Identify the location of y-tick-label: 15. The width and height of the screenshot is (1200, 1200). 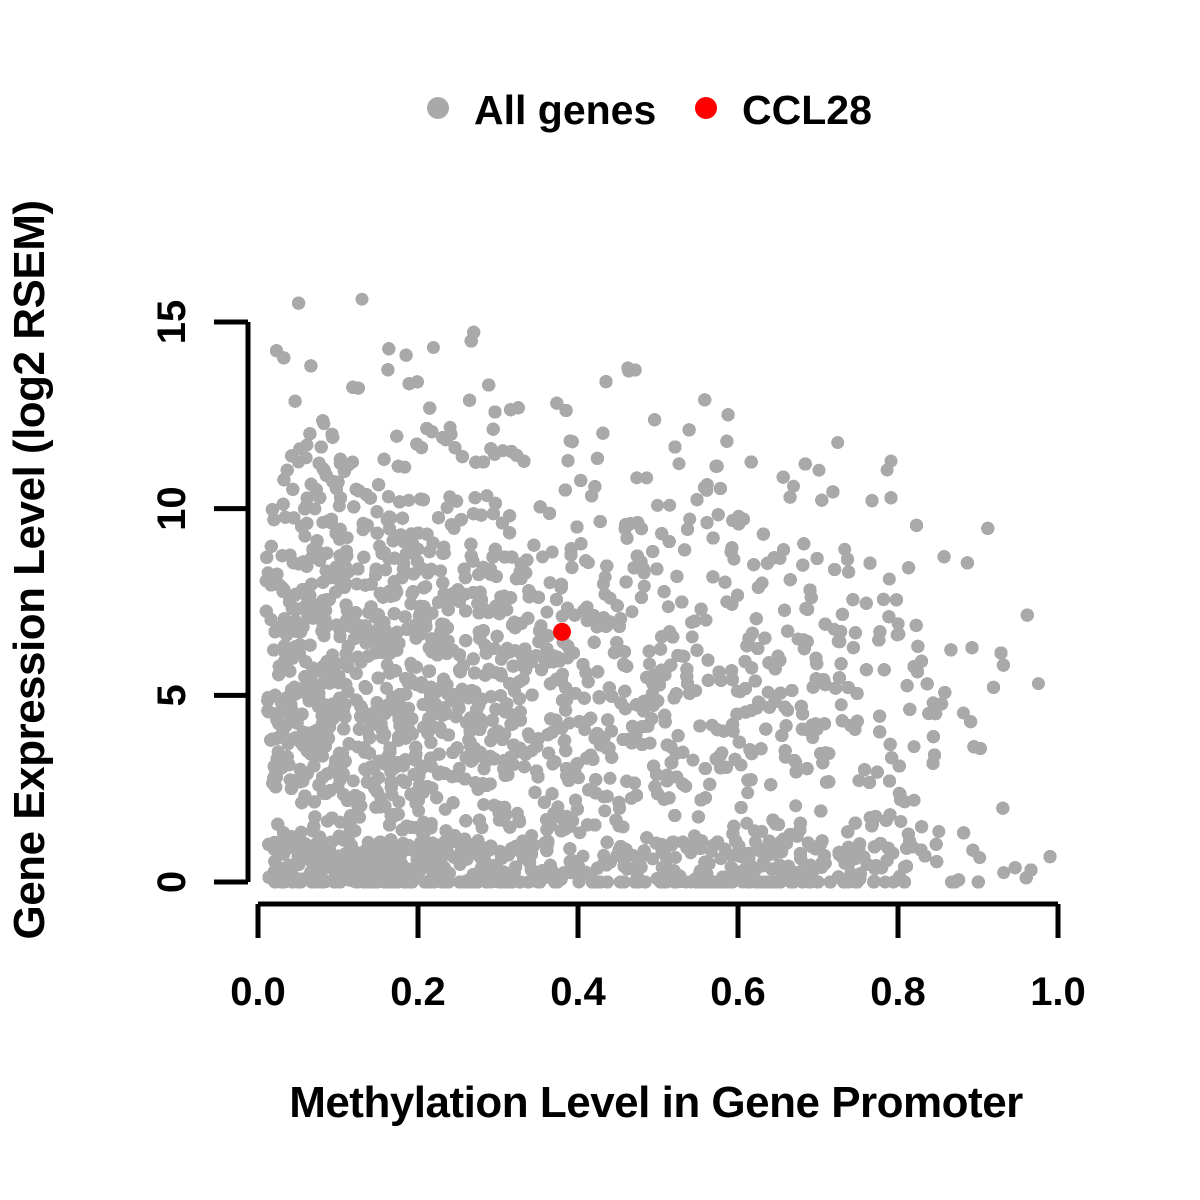
(172, 322).